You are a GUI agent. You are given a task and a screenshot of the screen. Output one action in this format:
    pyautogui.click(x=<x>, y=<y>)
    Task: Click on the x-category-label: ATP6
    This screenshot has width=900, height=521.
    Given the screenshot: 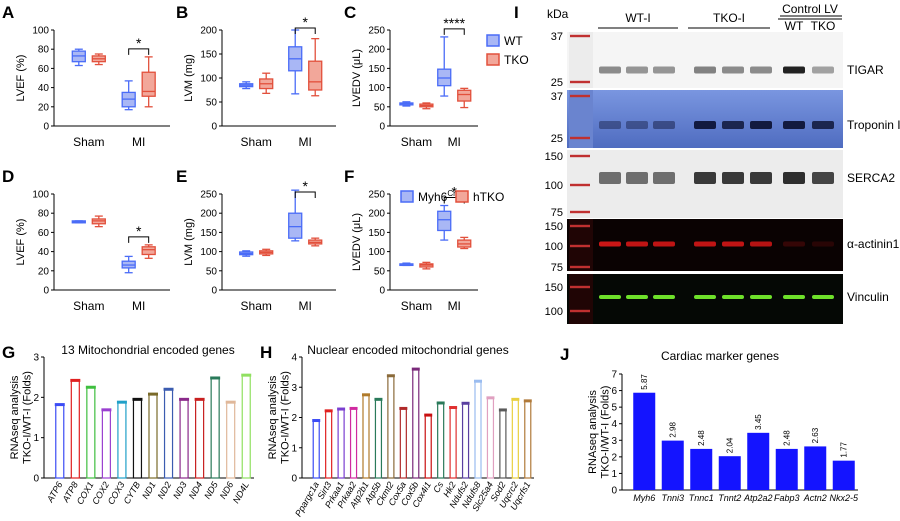 What is the action you would take?
    pyautogui.click(x=54, y=492)
    